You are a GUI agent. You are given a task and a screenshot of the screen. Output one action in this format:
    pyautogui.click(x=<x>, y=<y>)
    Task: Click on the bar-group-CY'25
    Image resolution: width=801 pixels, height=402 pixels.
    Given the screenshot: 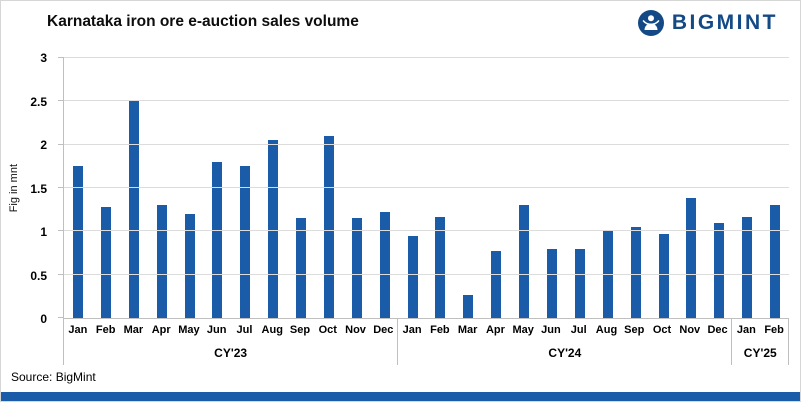 What is the action you would take?
    pyautogui.click(x=761, y=188)
    